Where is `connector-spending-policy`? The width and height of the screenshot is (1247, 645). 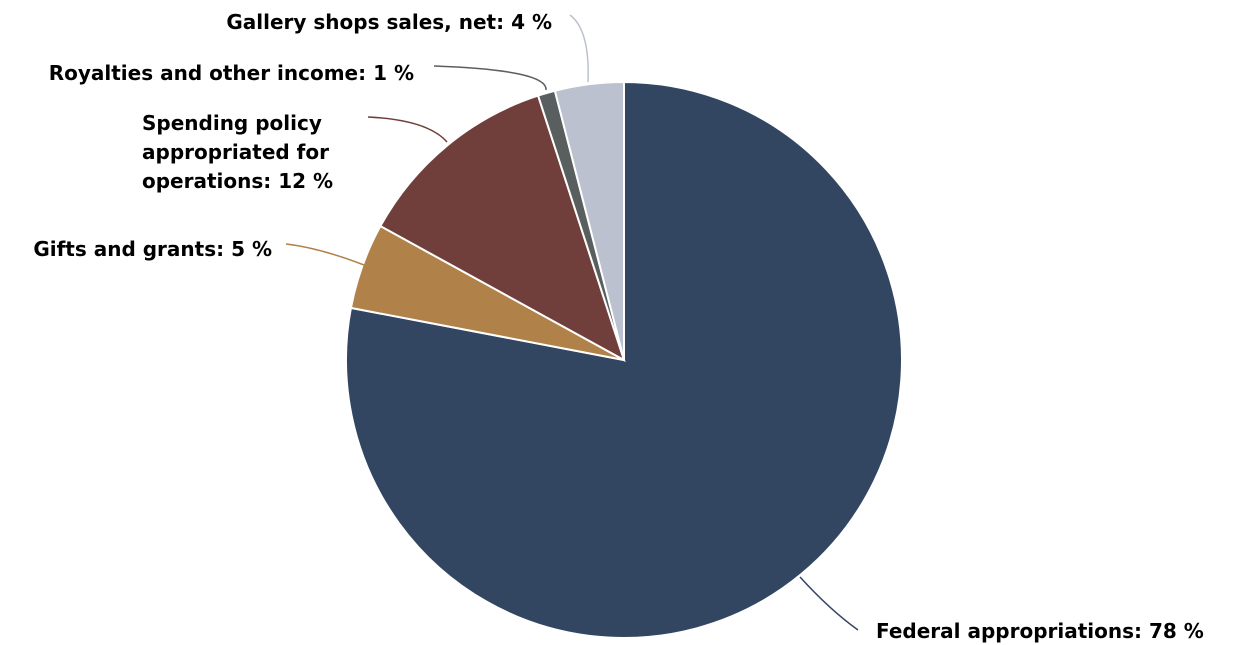 connector-spending-policy is located at coordinates (407, 129).